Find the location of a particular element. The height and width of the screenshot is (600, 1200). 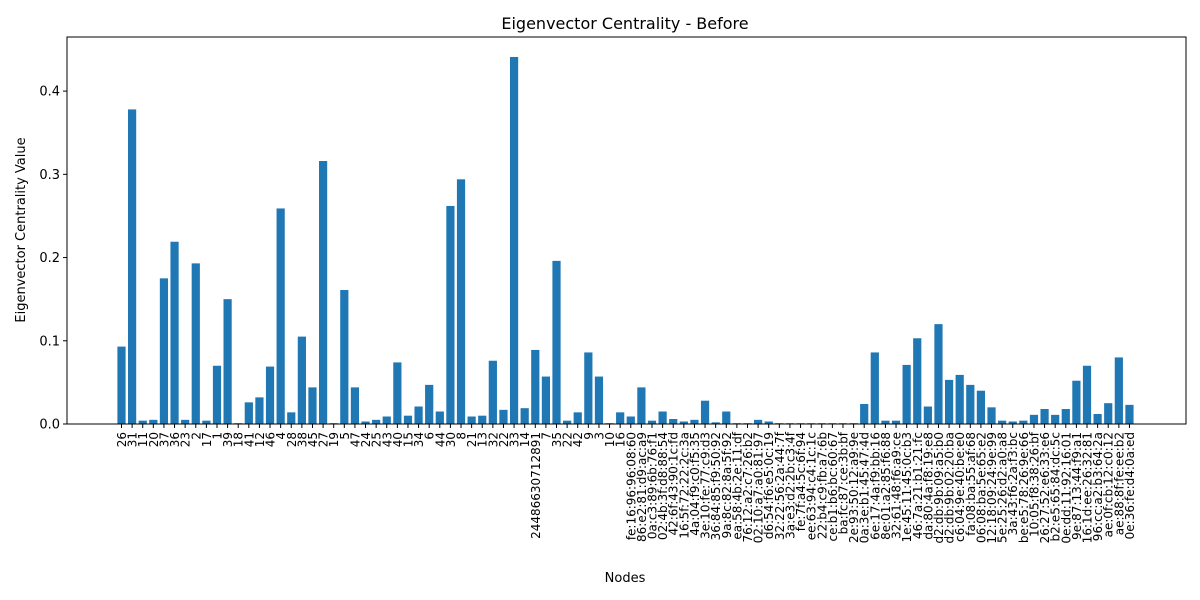

x-tick-label: 41 is located at coordinates (249, 439).